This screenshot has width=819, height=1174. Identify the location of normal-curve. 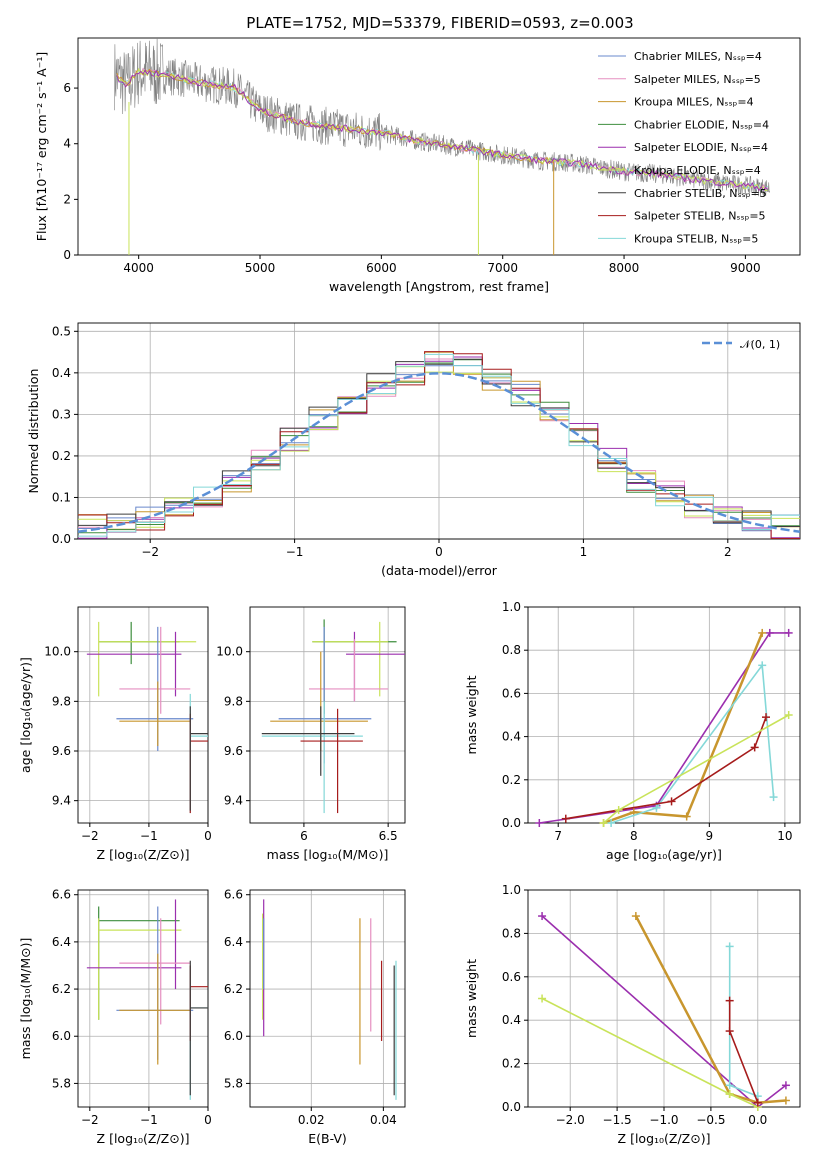
(439, 452).